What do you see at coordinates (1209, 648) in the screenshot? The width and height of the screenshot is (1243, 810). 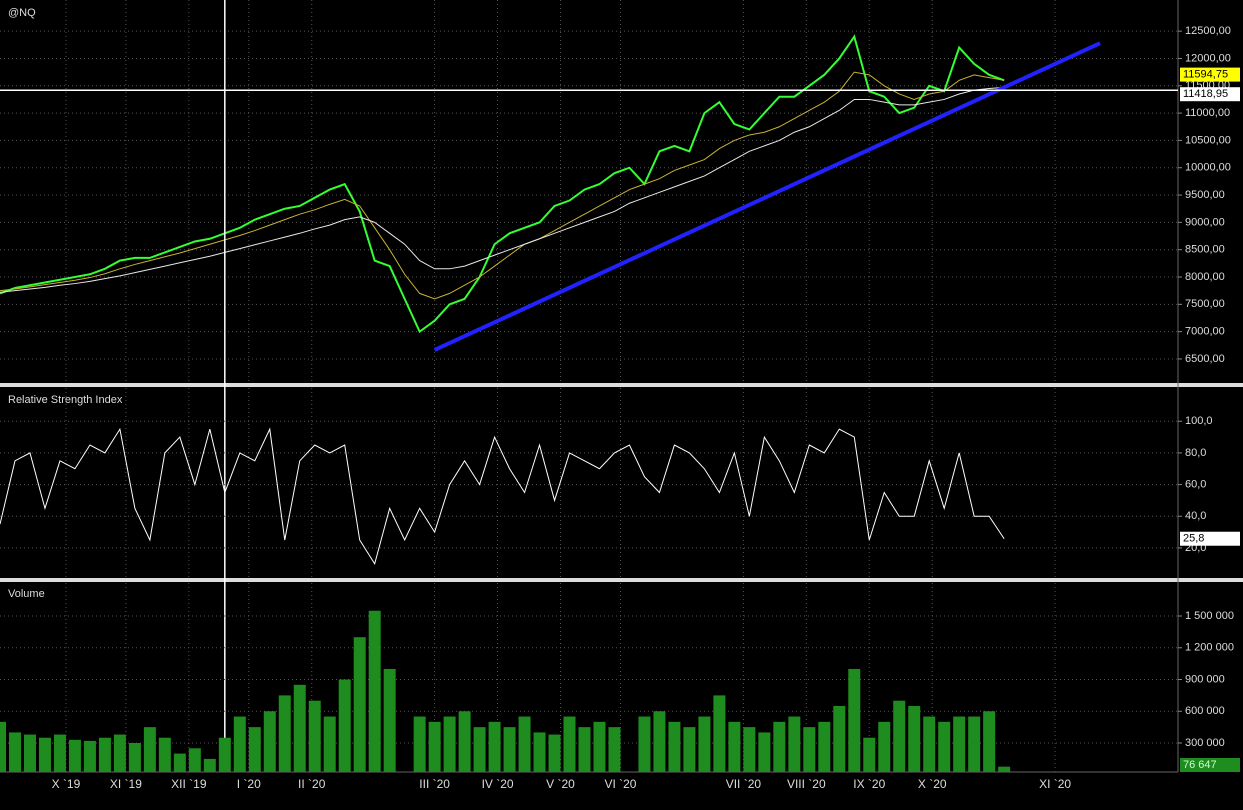 I see `y-tick-label: 1 200 000` at bounding box center [1209, 648].